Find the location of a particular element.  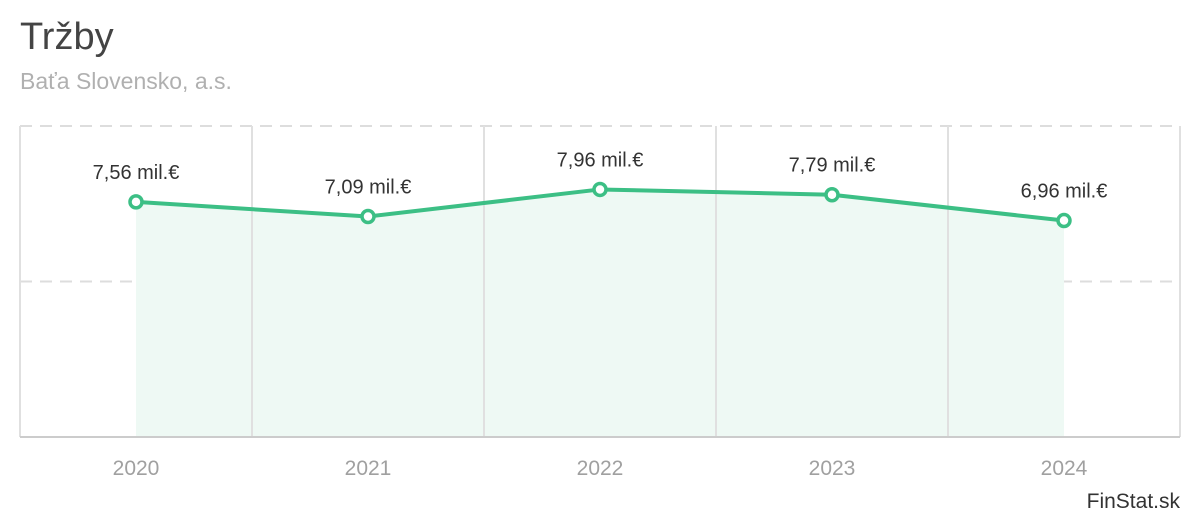

data-label: 6,96 mil.€ is located at coordinates (1064, 192).